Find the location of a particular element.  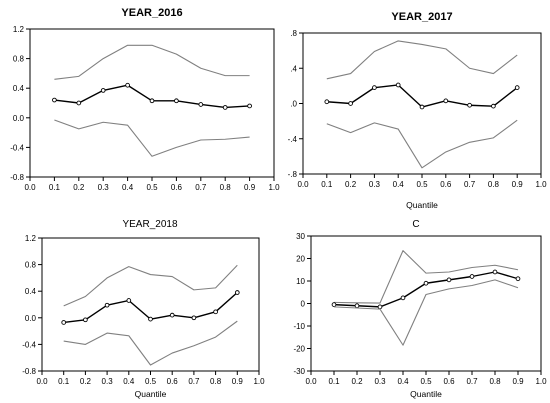

chart-title: YEAR_2018 is located at coordinates (149, 224).